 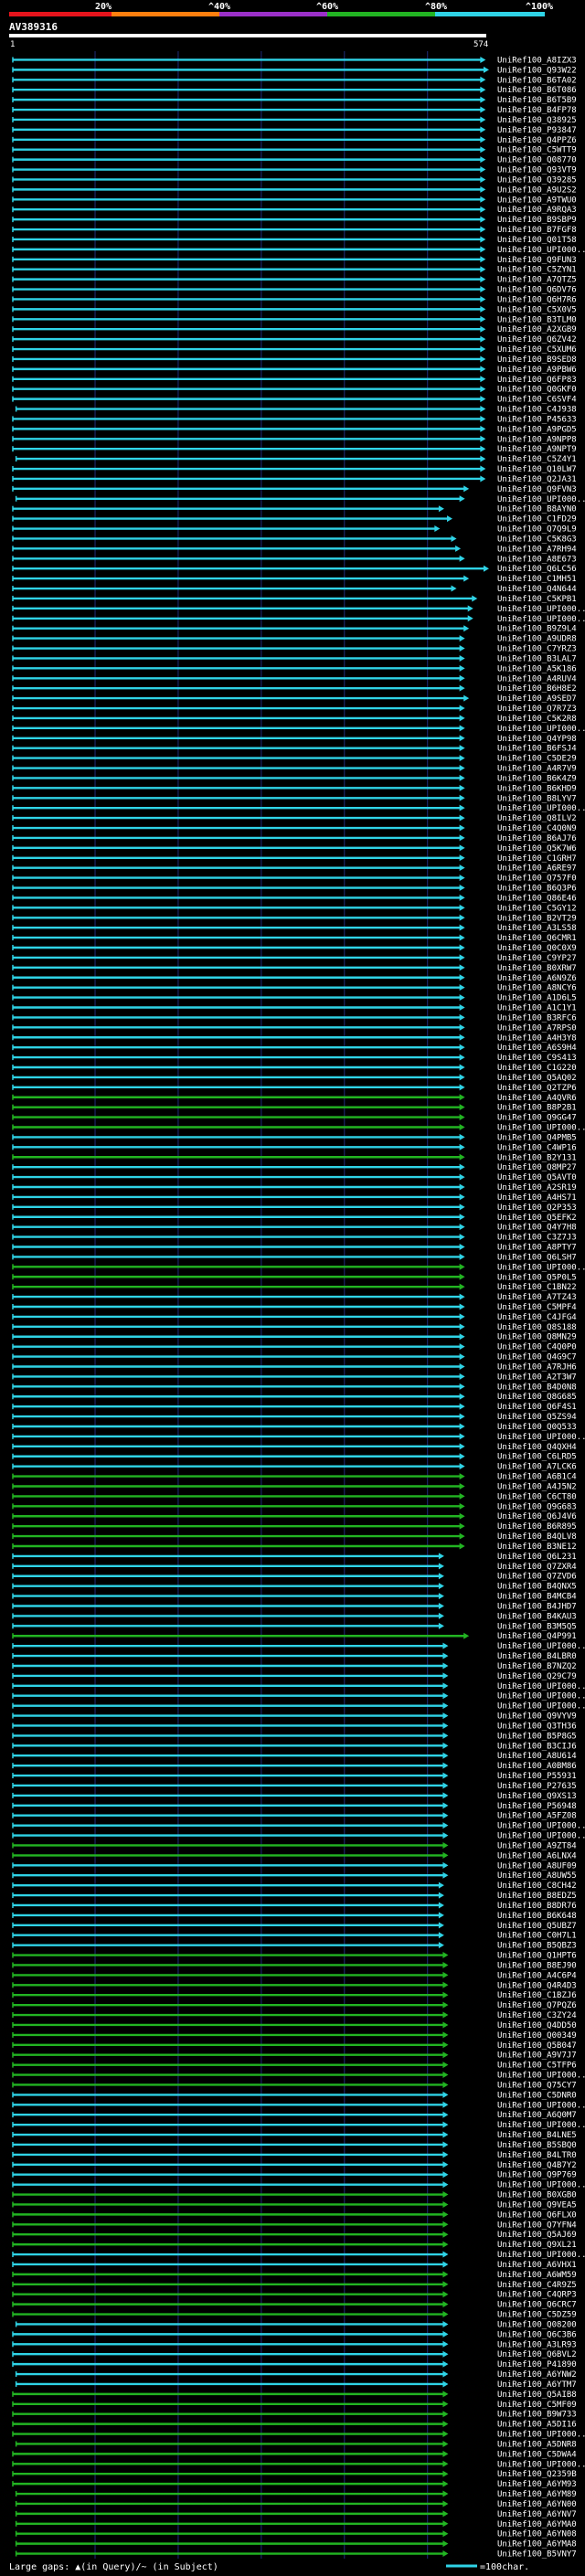 What do you see at coordinates (295, 260) in the screenshot?
I see `hit-row: UniRef100_Q9FUN3` at bounding box center [295, 260].